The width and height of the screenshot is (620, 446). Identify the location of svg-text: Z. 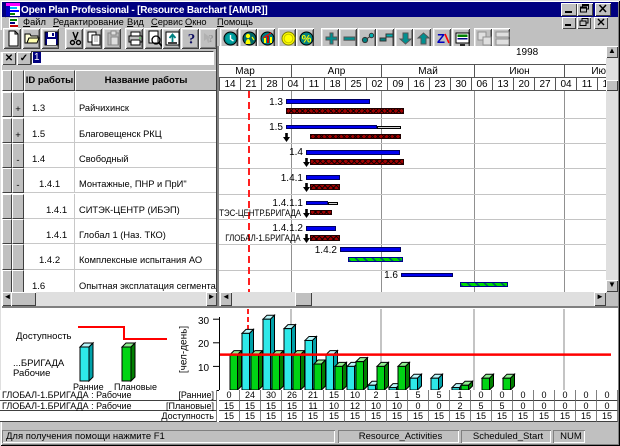
(441, 38).